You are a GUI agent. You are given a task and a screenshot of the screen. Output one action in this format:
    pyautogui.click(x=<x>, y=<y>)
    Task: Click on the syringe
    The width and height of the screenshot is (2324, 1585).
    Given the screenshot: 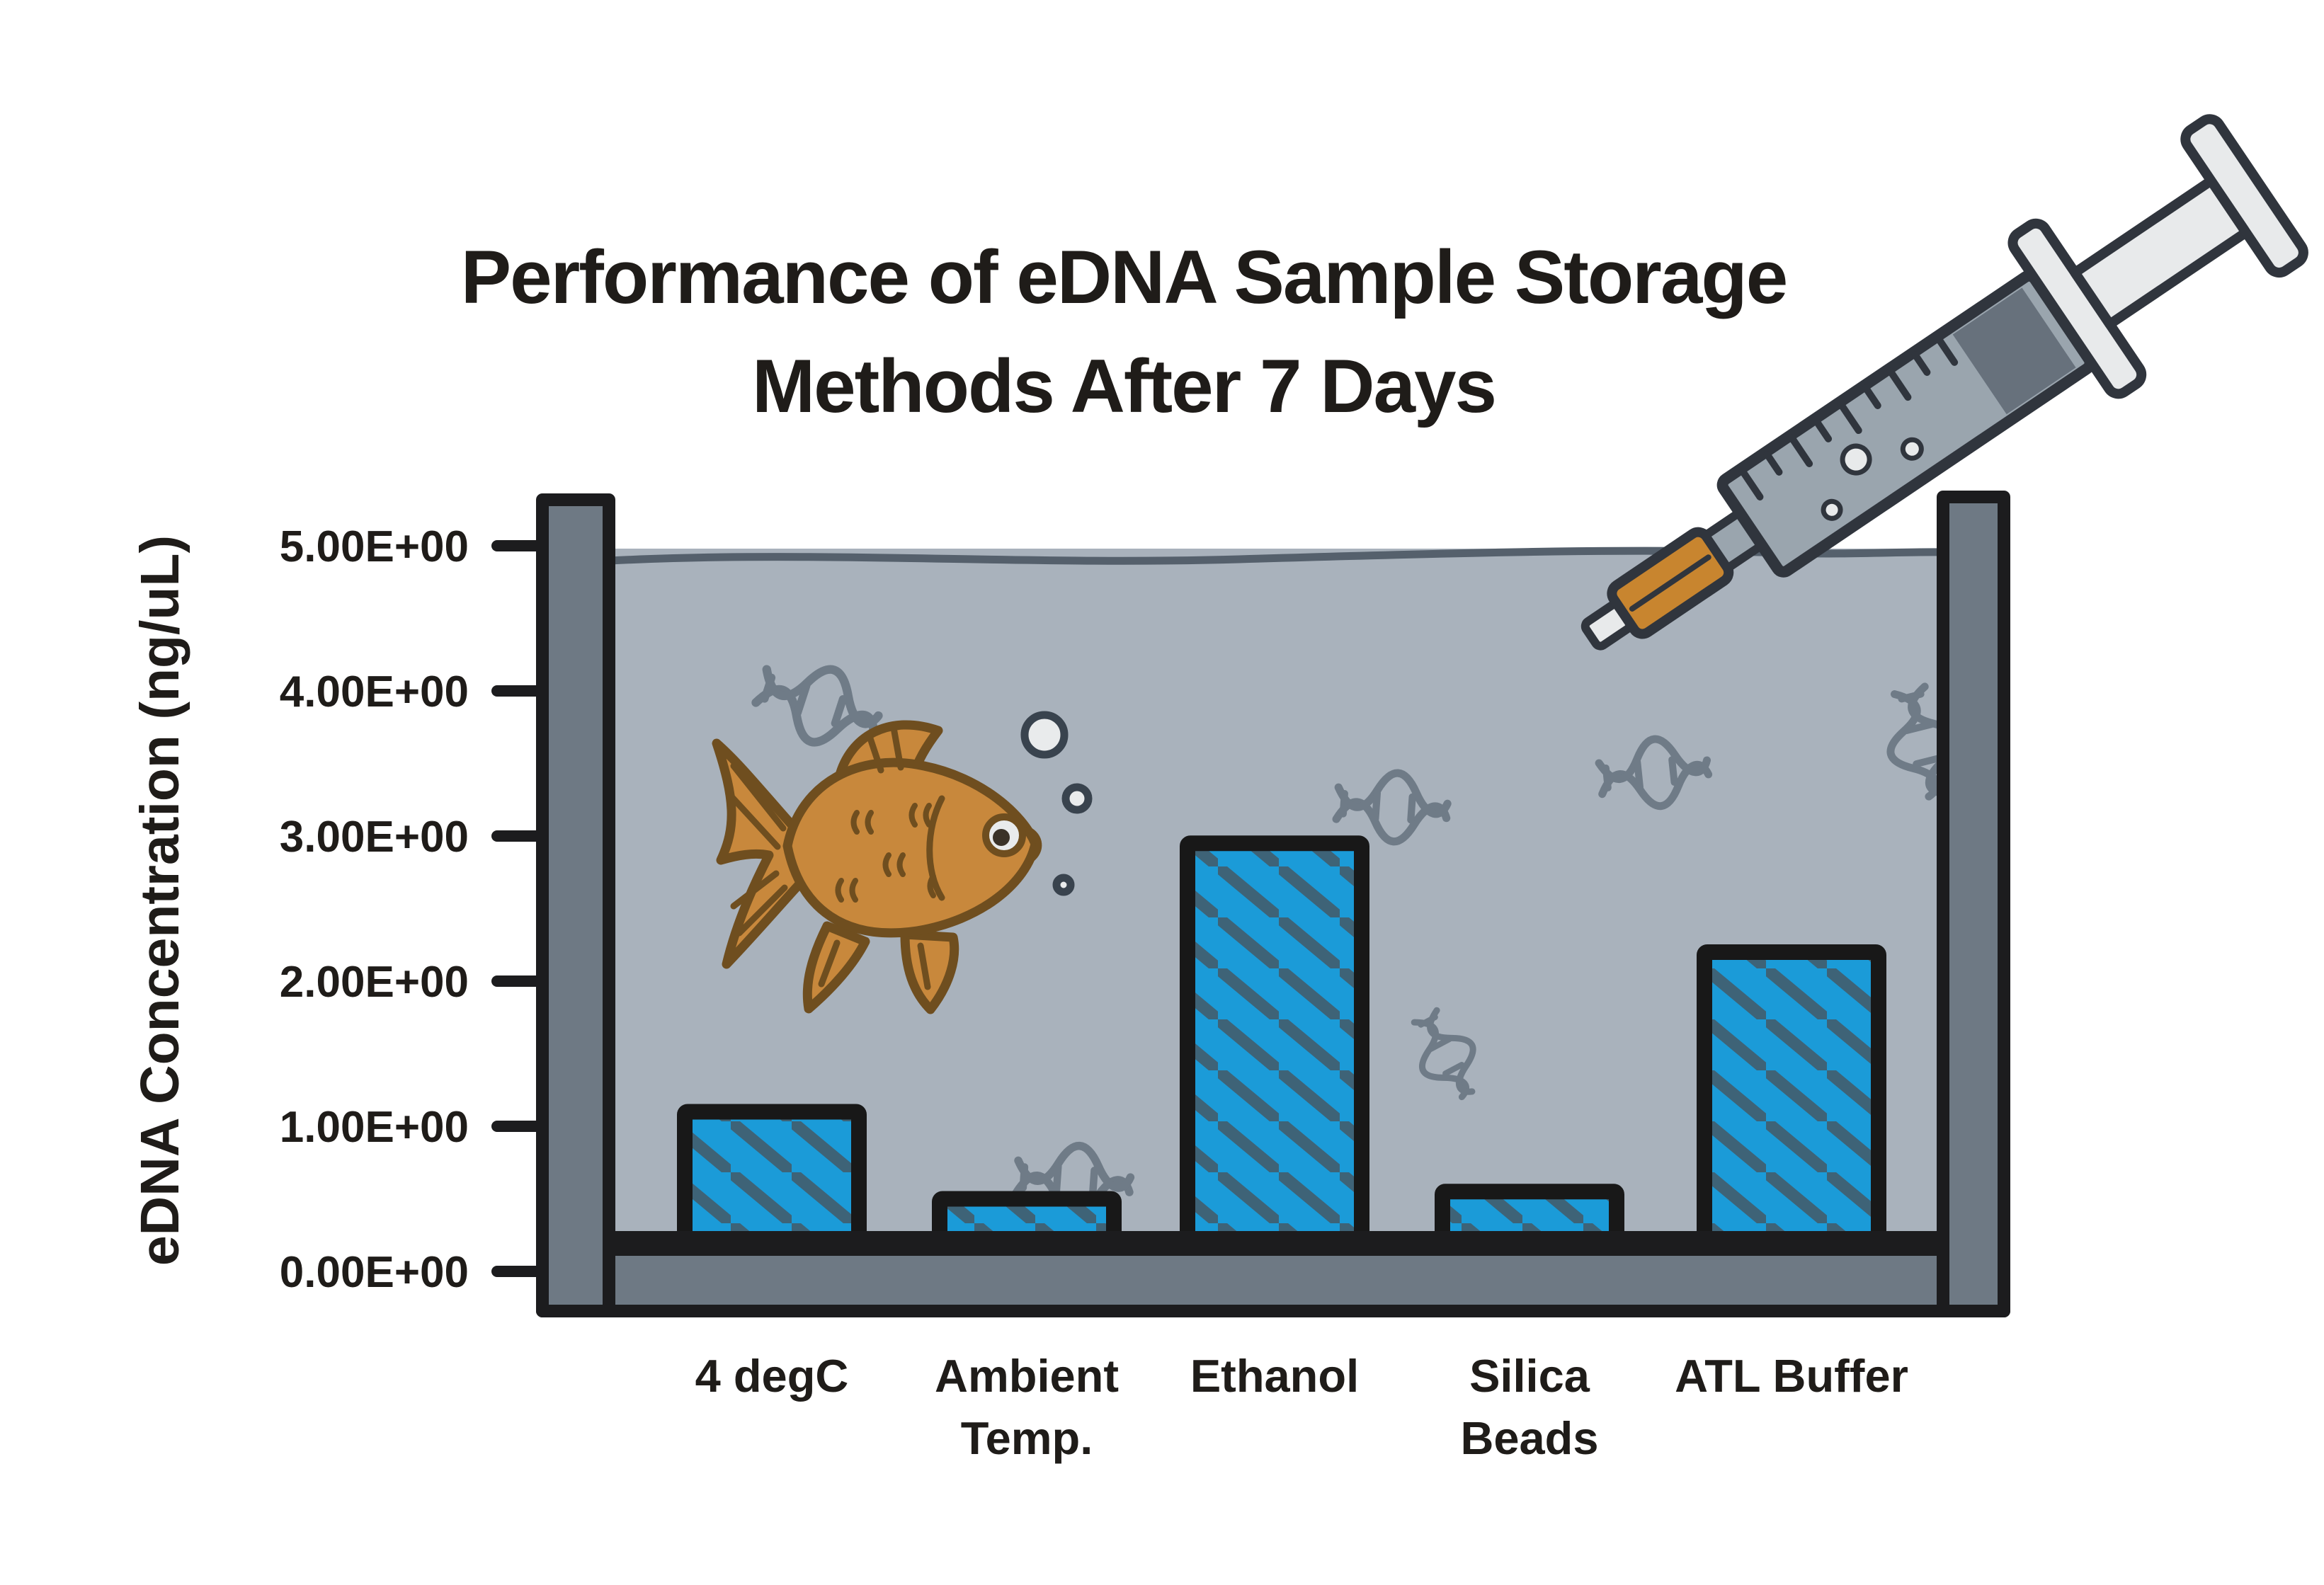 What is the action you would take?
    pyautogui.click(x=1944, y=382)
    